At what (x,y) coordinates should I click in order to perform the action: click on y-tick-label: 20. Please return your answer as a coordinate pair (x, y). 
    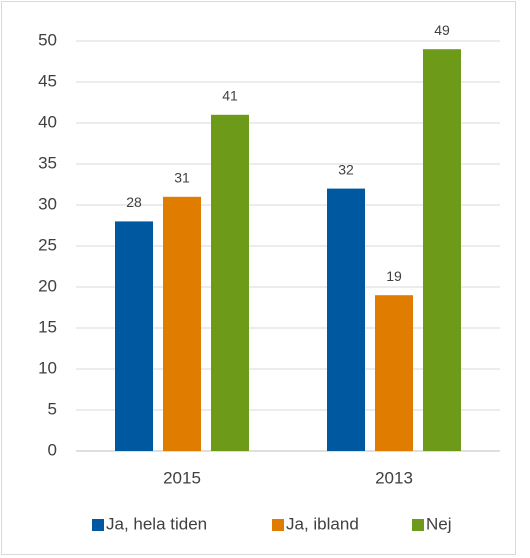
    Looking at the image, I should click on (47, 285).